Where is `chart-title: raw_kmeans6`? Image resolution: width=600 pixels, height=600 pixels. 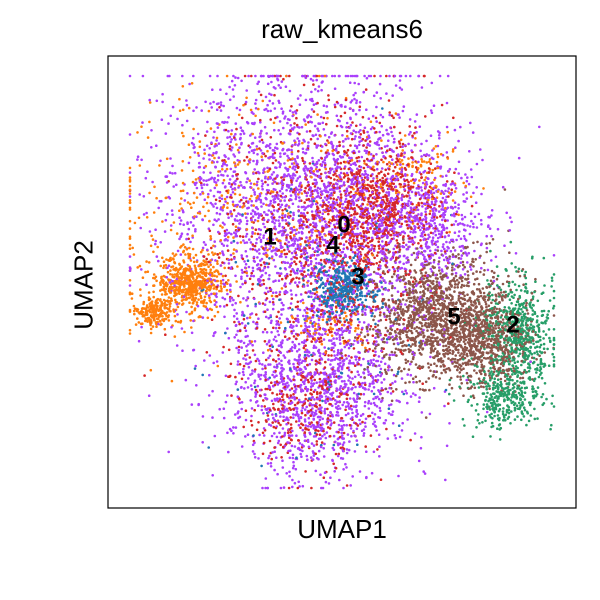
chart-title: raw_kmeans6 is located at coordinates (342, 29).